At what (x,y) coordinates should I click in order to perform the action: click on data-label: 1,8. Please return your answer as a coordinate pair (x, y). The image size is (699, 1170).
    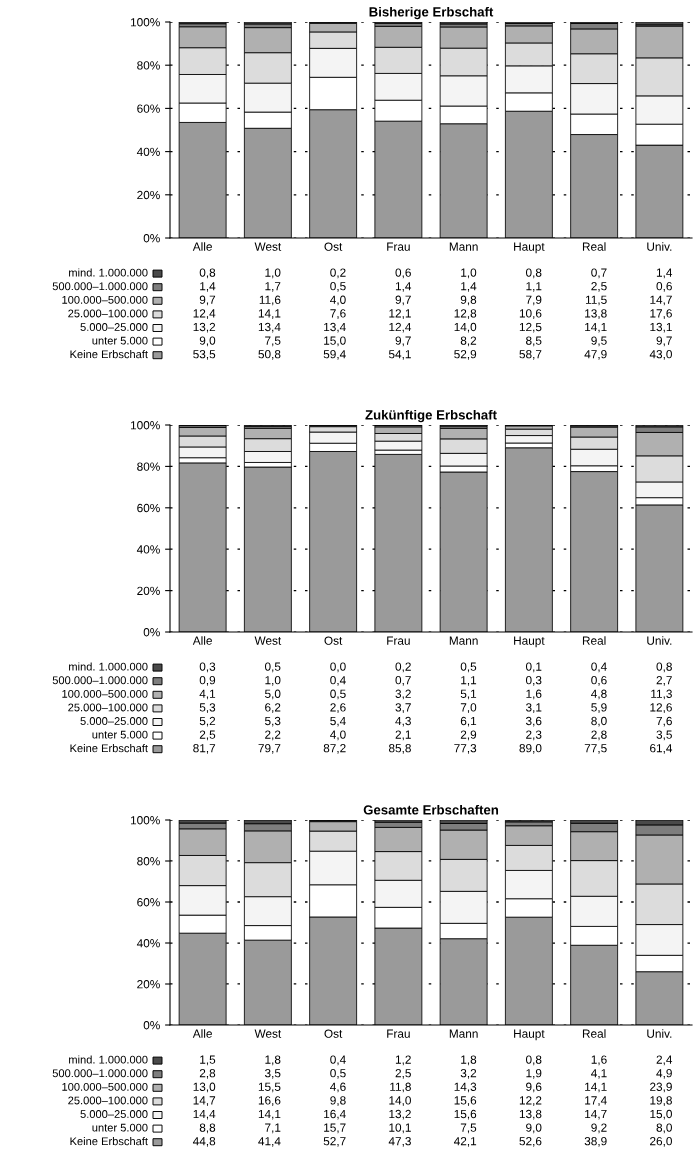
    Looking at the image, I should click on (469, 1060).